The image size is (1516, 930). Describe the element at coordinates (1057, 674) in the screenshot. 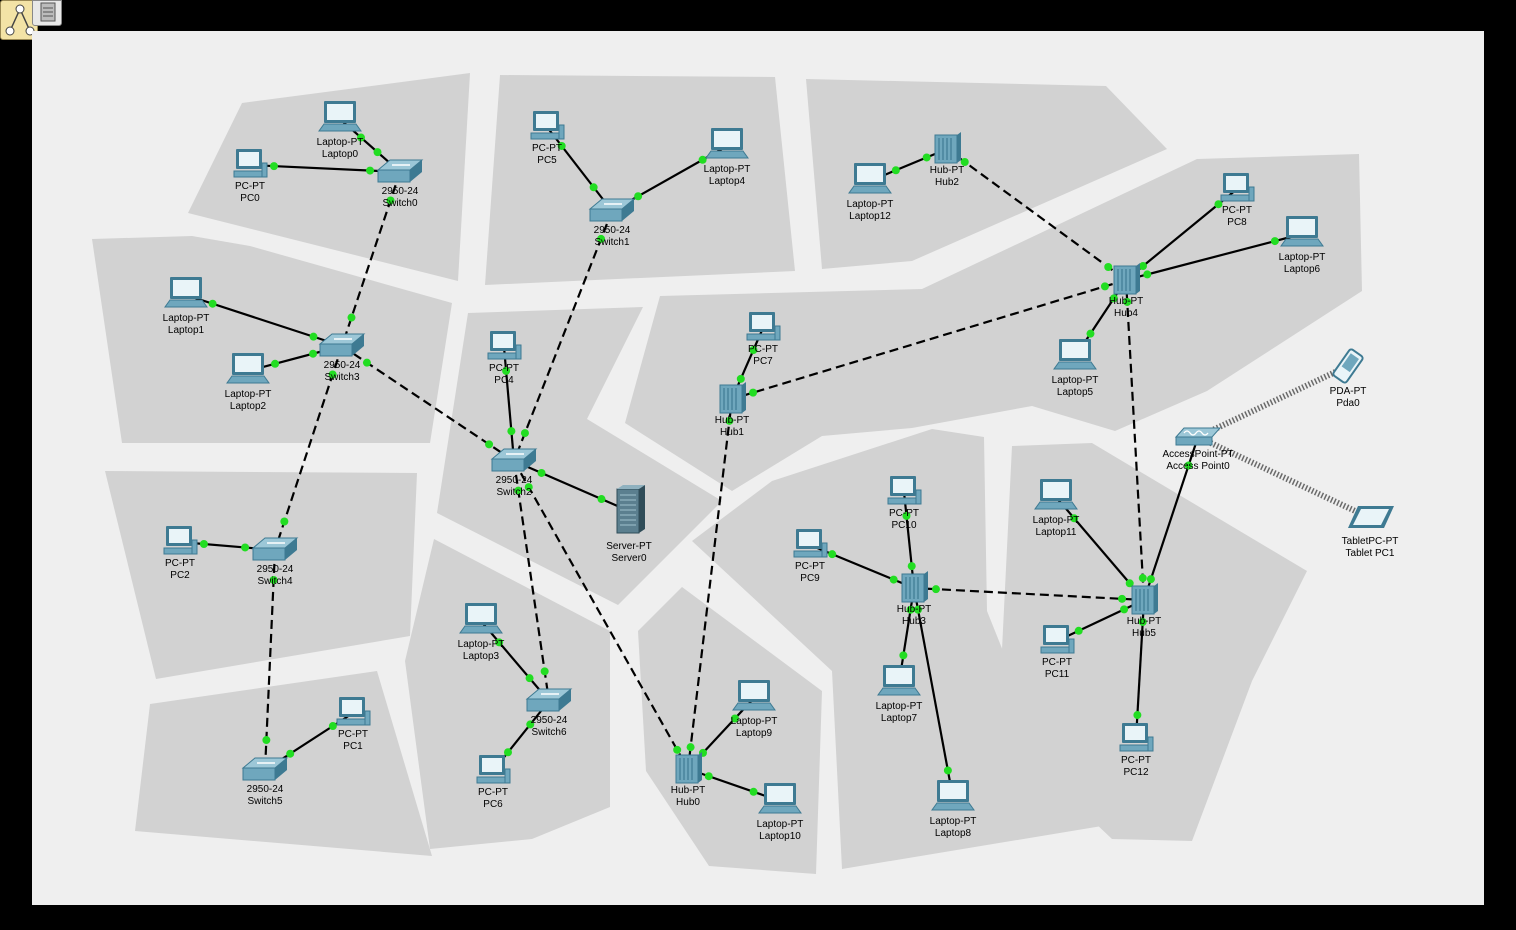

I see `device-name-label: PC11` at that location.